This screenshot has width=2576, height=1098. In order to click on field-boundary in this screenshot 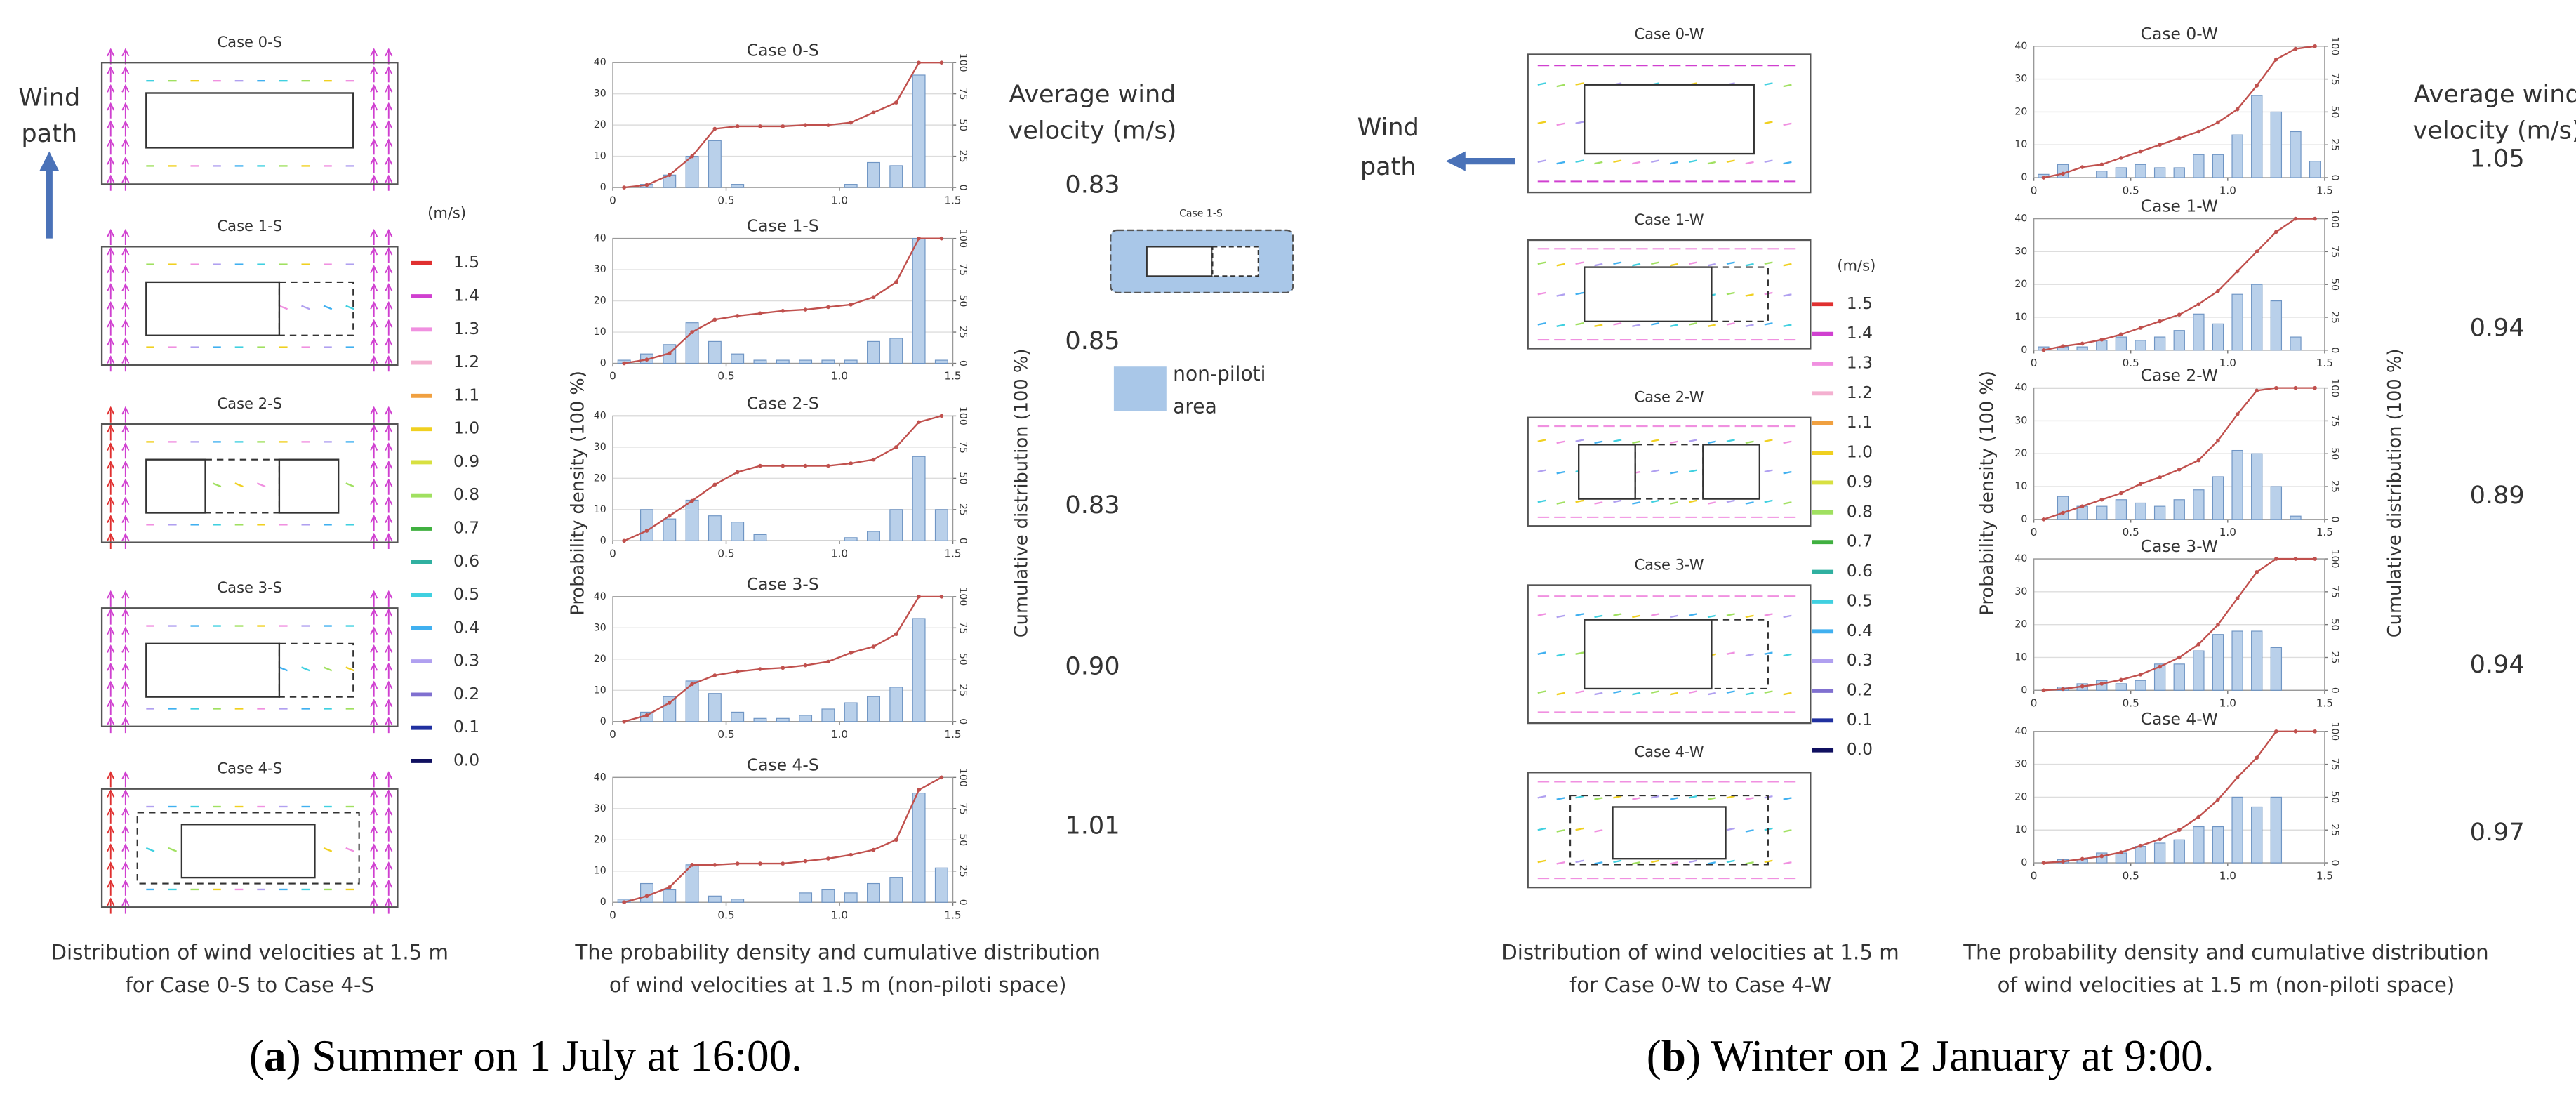, I will do `click(1670, 294)`.